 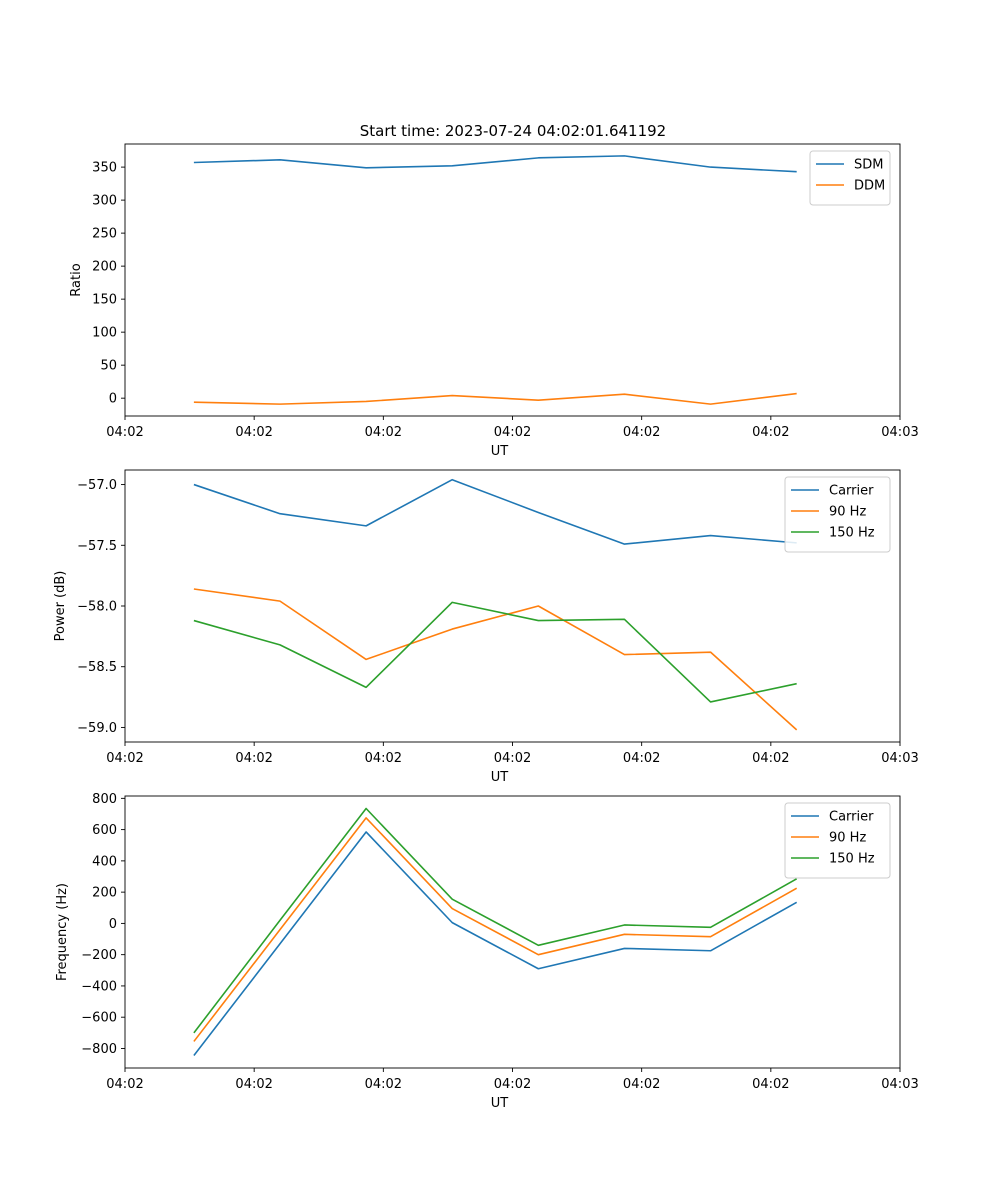 What do you see at coordinates (495, 398) in the screenshot?
I see `series-line-ddm` at bounding box center [495, 398].